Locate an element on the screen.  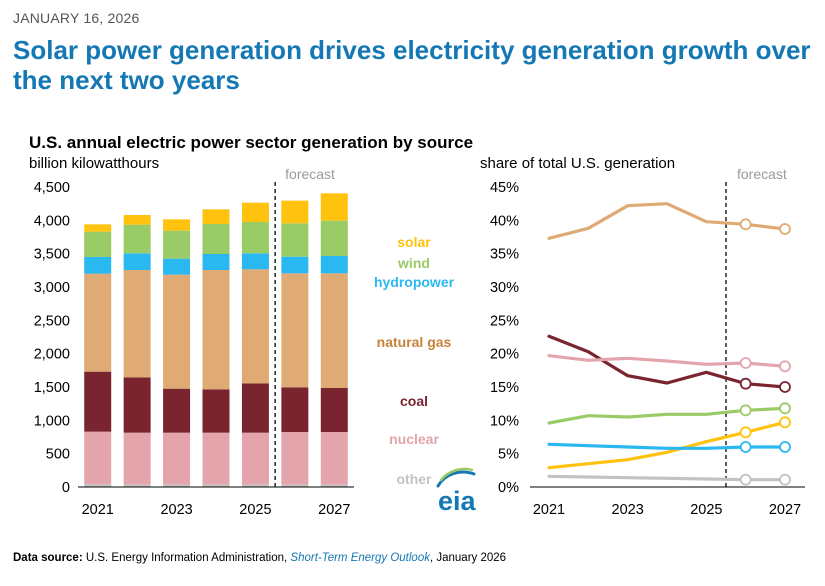
line-point-solar-2026 is located at coordinates (745, 432).